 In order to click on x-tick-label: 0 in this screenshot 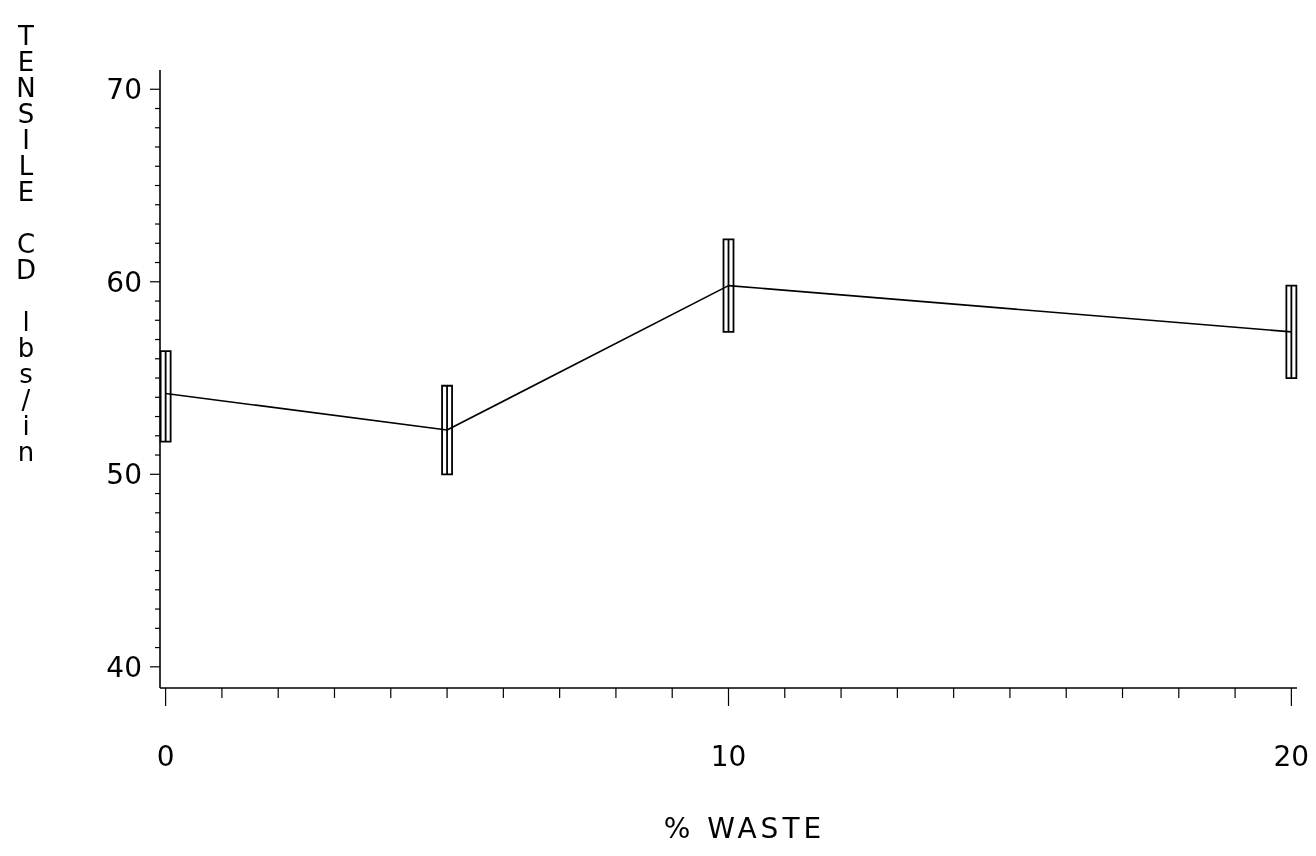, I will do `click(165, 756)`.